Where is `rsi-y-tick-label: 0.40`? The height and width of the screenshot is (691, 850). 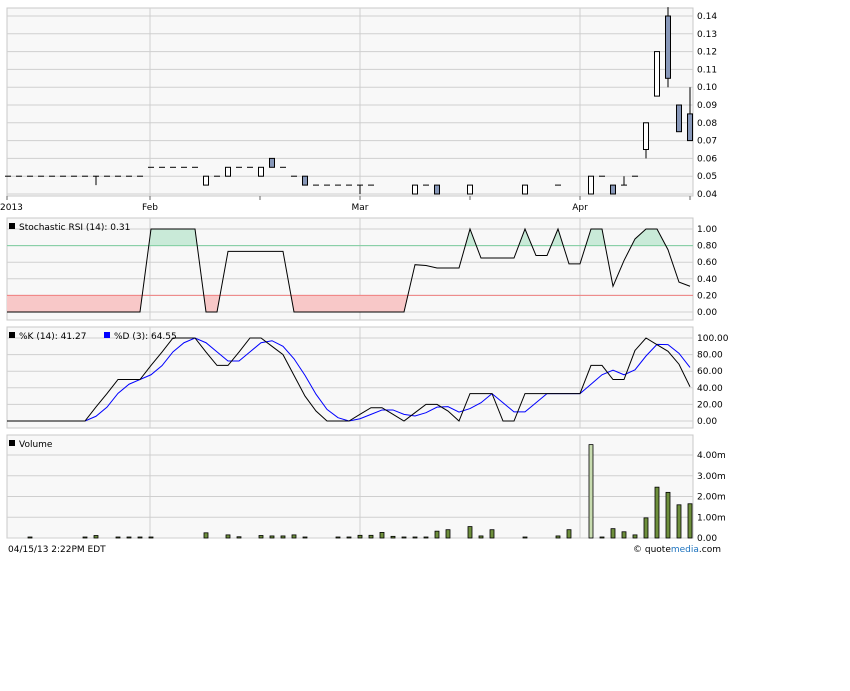
rsi-y-tick-label: 0.40 is located at coordinates (707, 280).